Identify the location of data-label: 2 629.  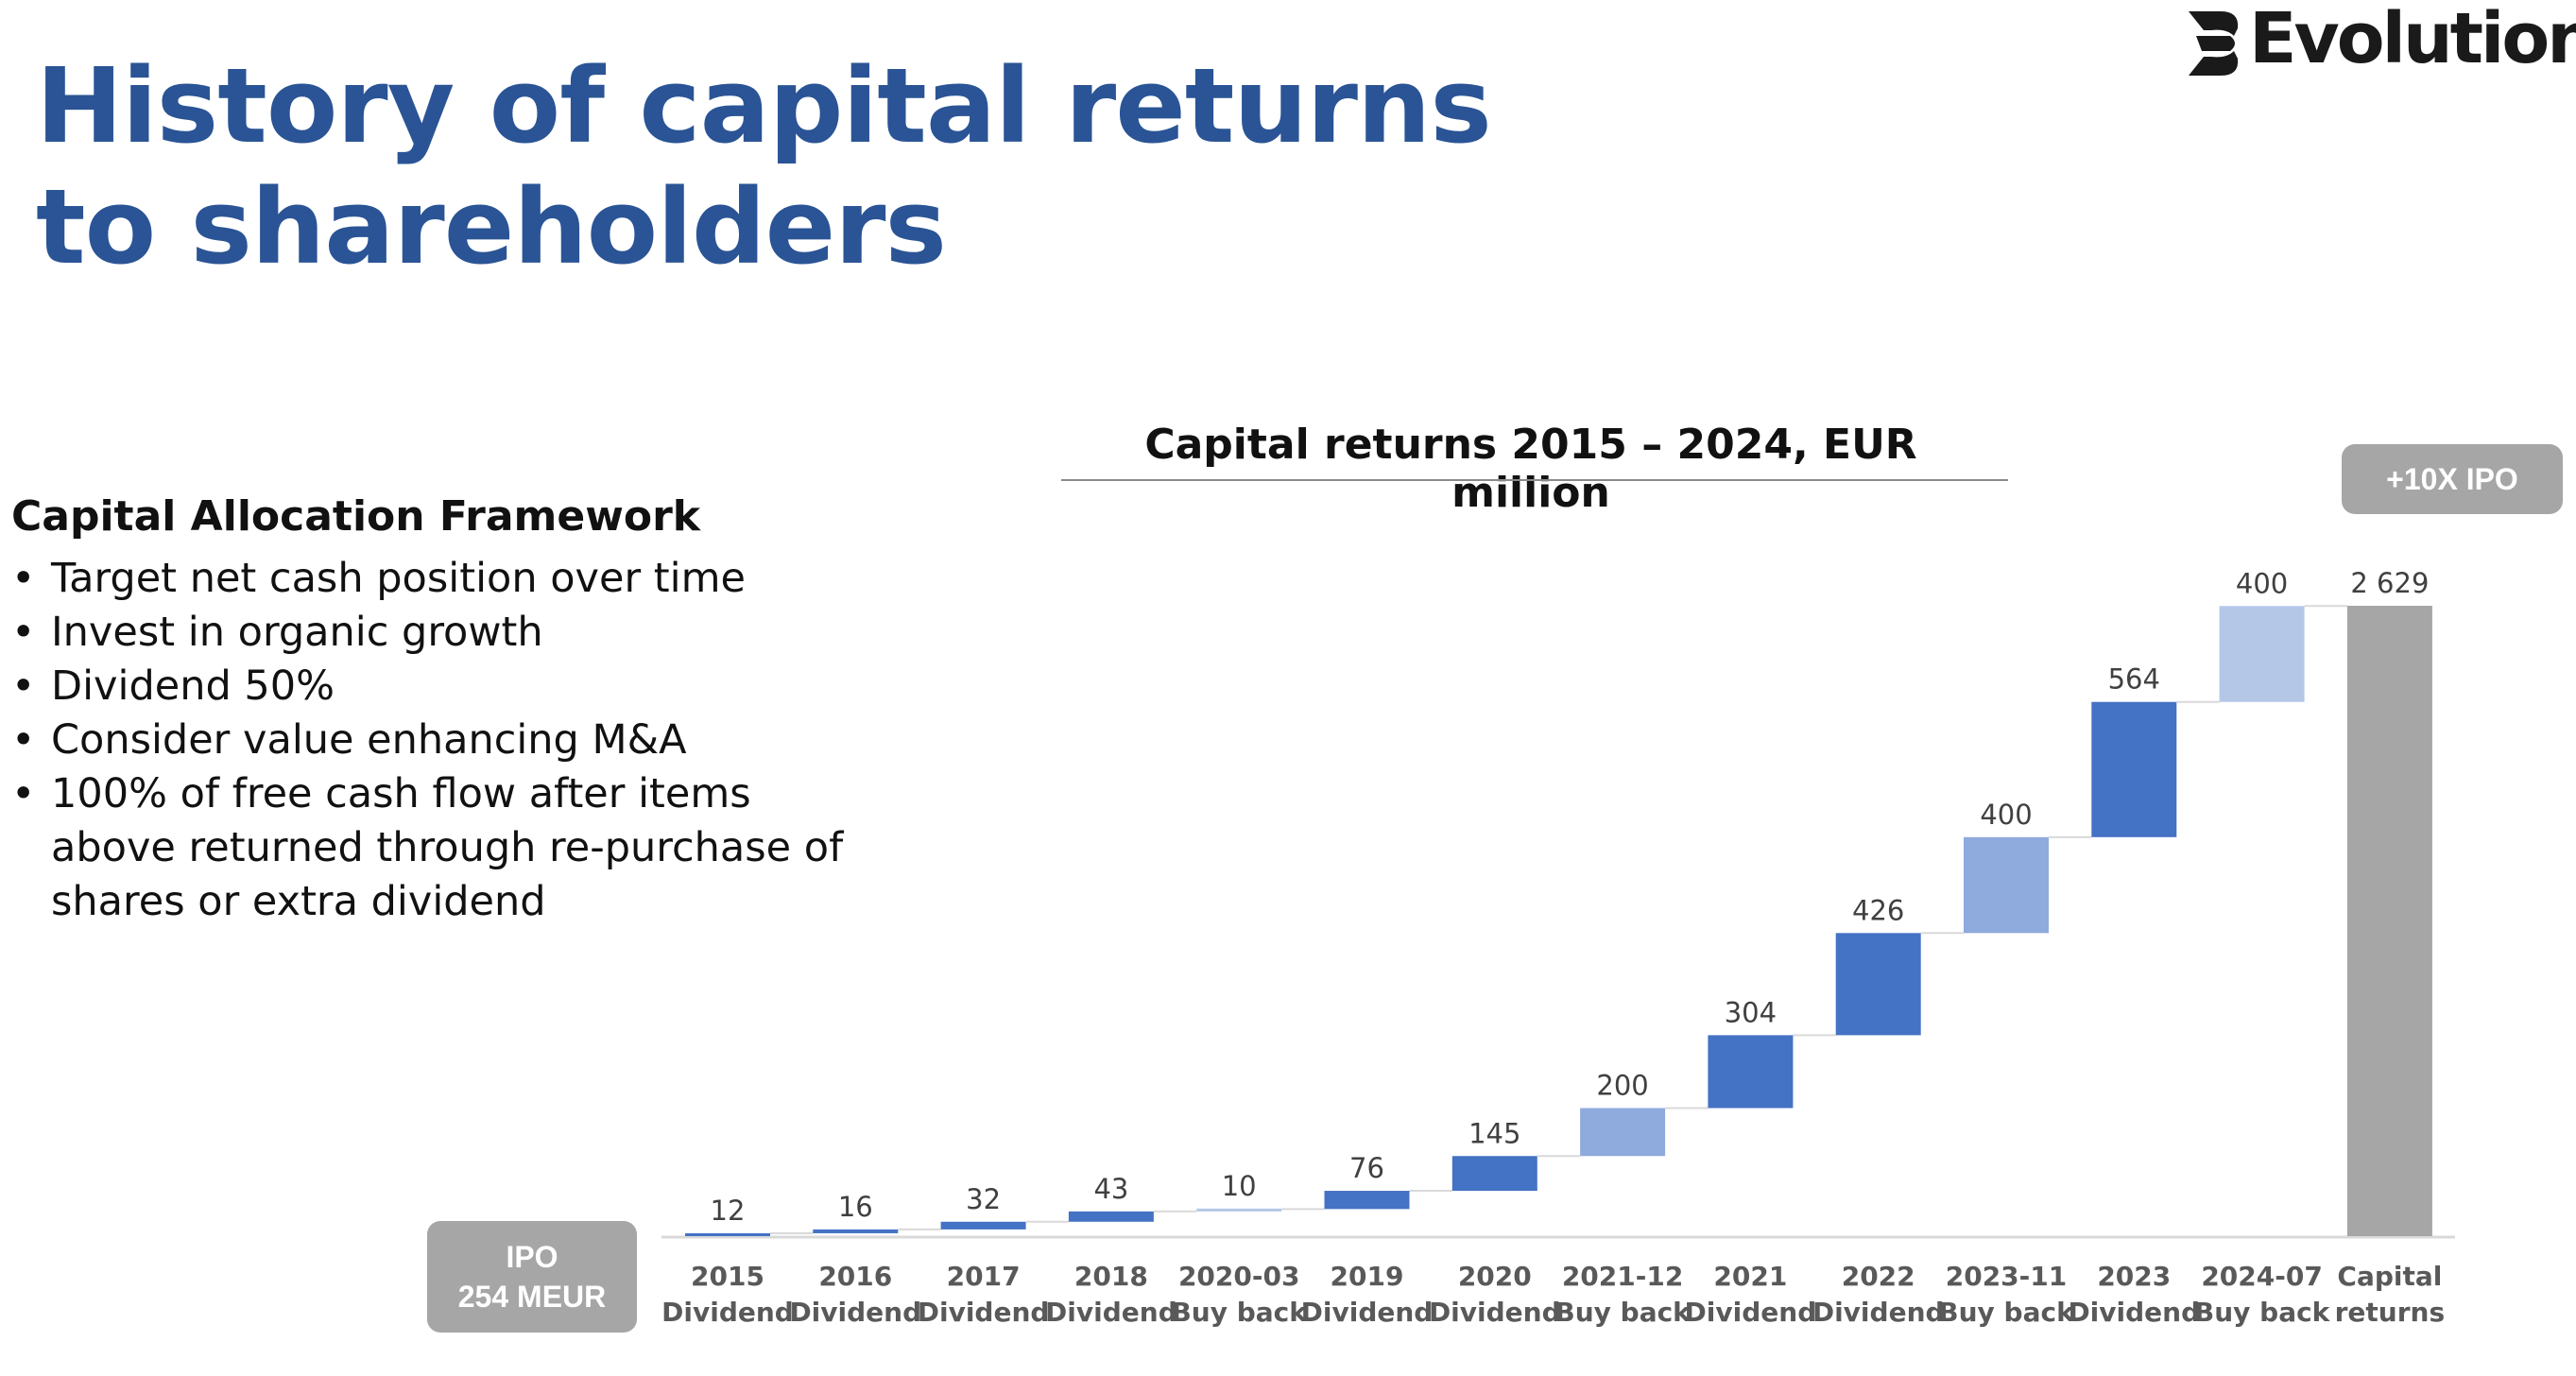
(2389, 583).